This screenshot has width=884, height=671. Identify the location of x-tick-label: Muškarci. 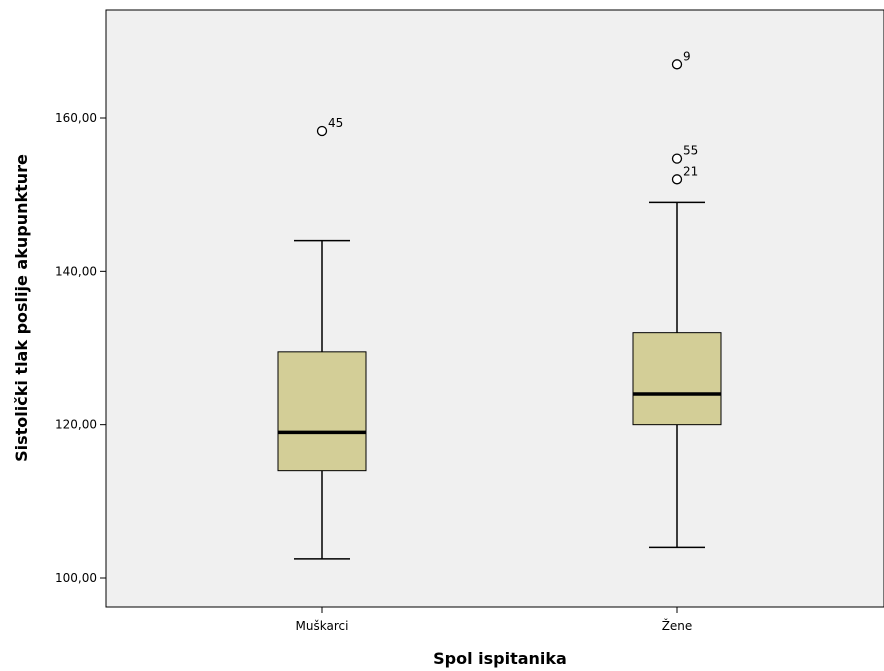
(322, 626).